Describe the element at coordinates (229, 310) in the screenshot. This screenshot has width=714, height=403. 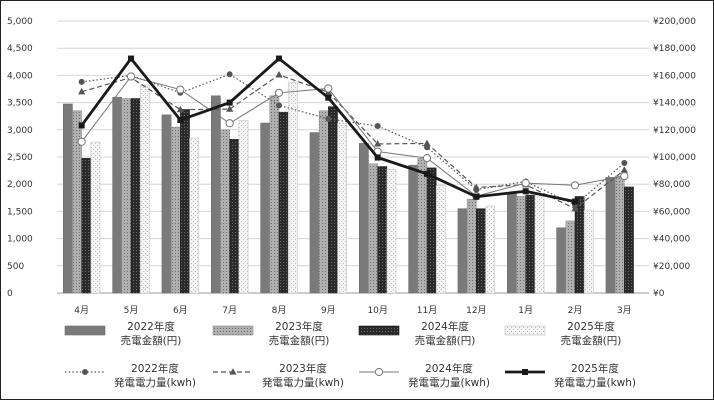
I see `x-axis-tick-label: 7月` at that location.